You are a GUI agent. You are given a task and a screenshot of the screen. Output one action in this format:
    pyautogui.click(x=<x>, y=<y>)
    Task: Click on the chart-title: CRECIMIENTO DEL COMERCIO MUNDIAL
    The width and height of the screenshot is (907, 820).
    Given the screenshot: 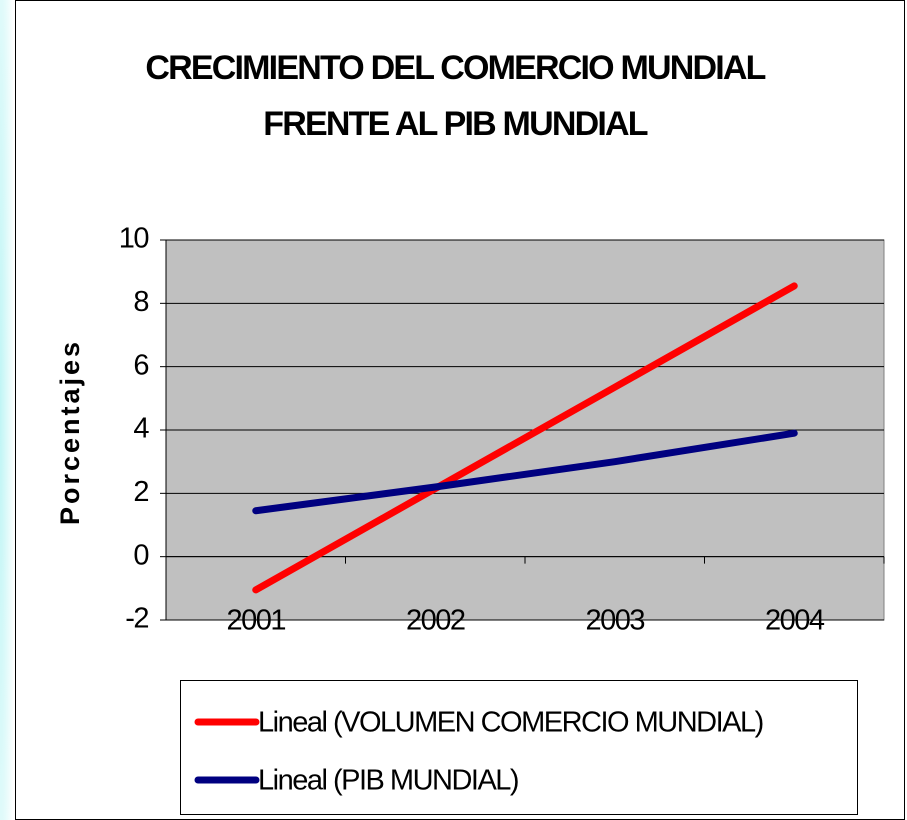 What is the action you would take?
    pyautogui.click(x=455, y=68)
    